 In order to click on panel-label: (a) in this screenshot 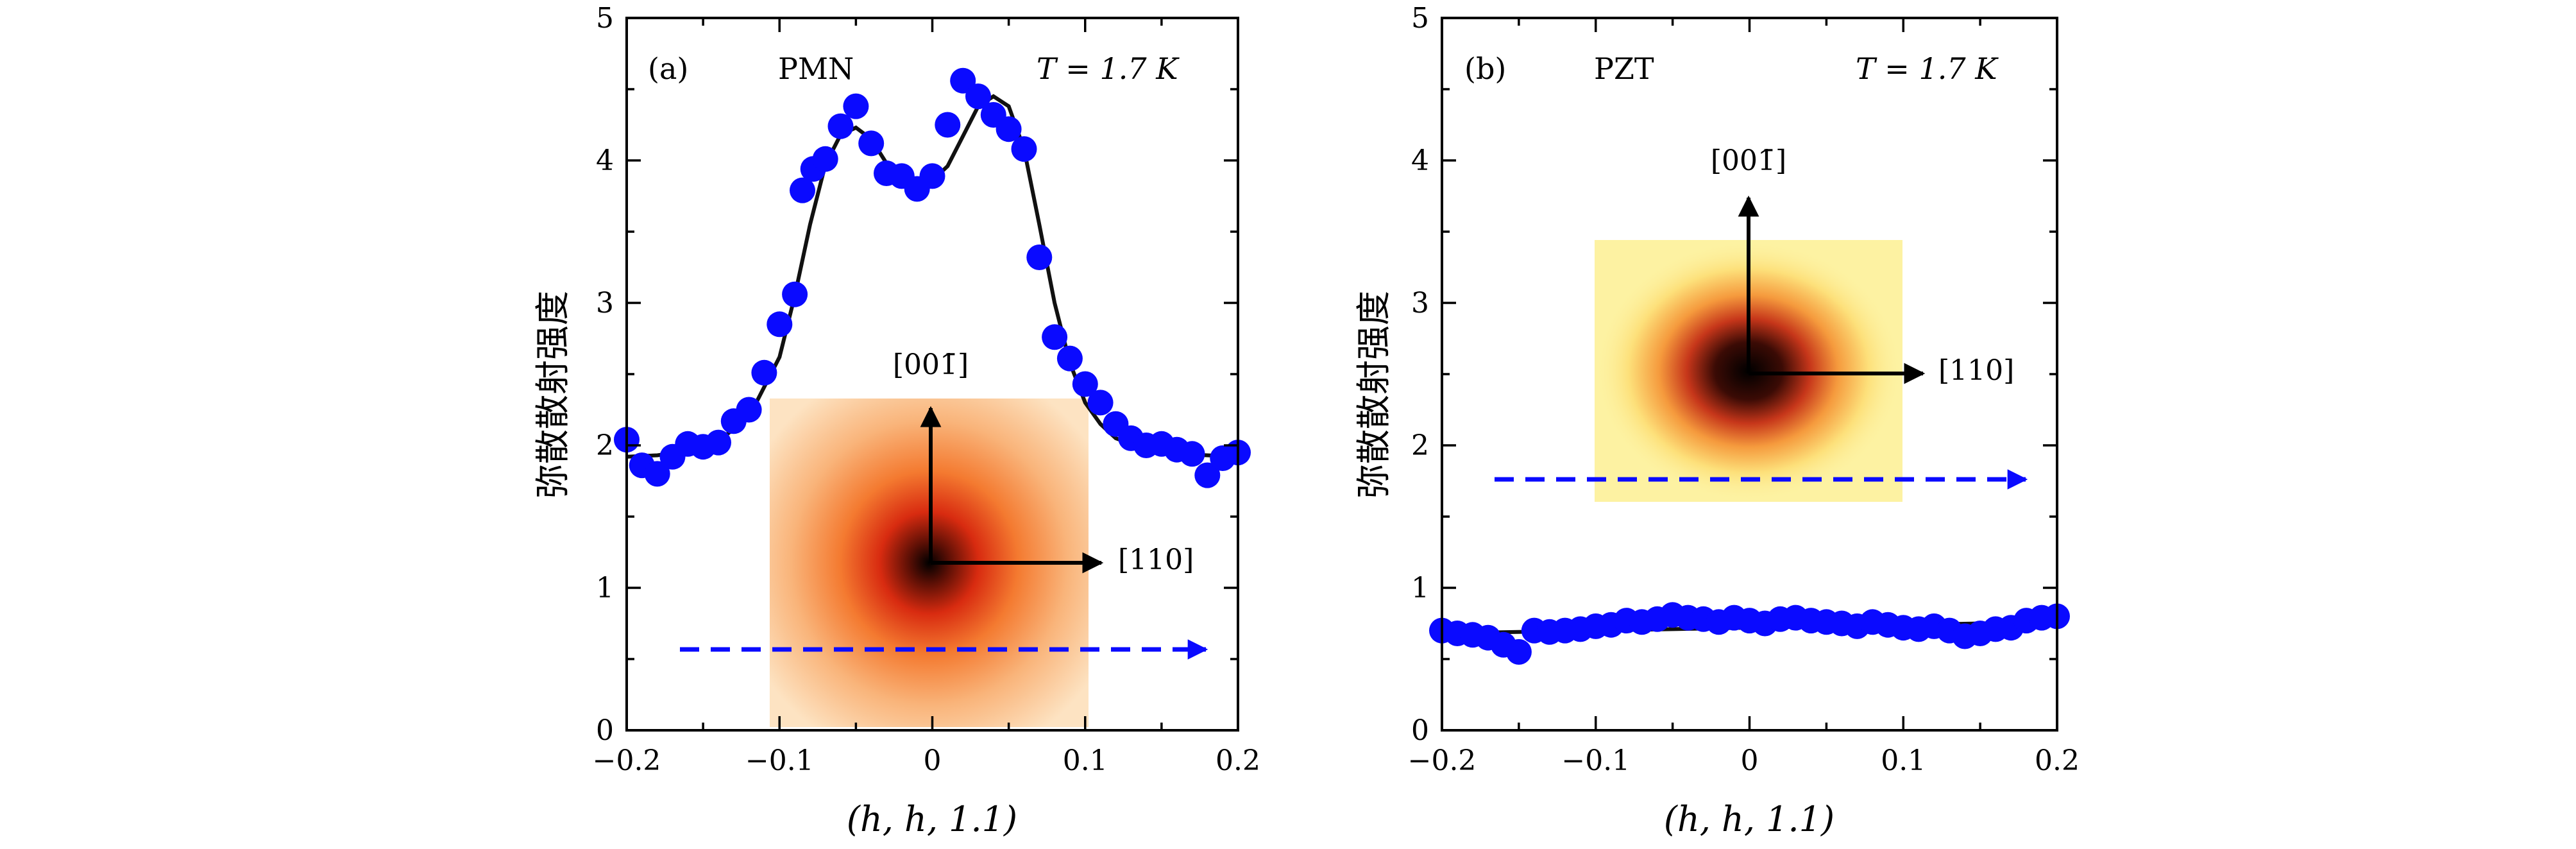, I will do `click(668, 68)`.